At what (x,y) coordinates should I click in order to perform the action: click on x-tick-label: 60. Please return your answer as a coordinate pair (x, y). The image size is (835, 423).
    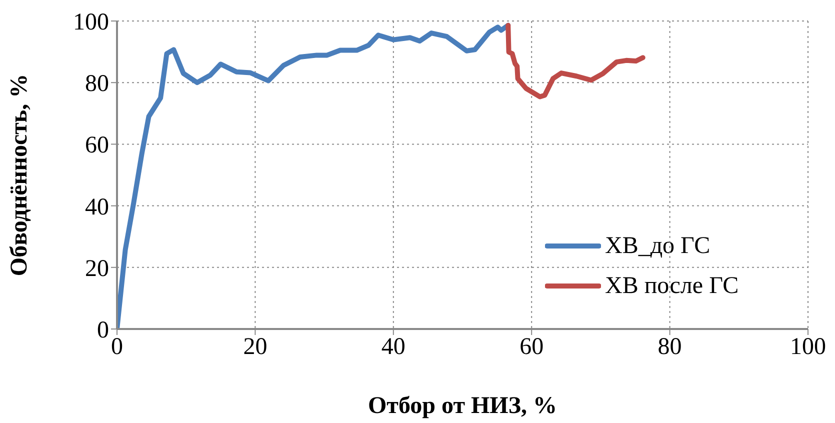
    Looking at the image, I should click on (532, 347).